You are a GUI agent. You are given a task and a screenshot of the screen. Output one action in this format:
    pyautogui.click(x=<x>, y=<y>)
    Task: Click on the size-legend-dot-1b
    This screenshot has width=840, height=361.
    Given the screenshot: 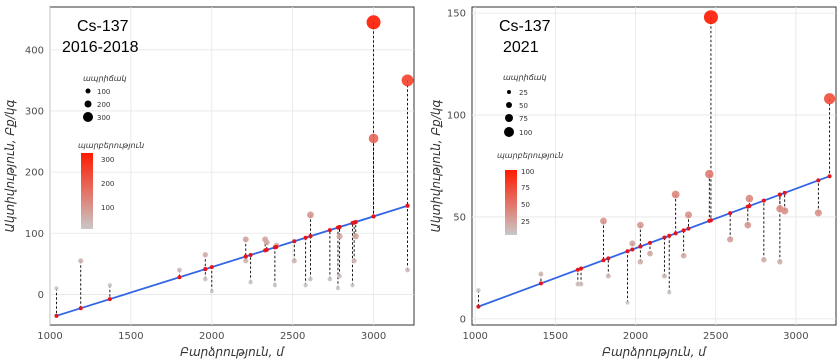 What is the action you would take?
    pyautogui.click(x=88, y=104)
    